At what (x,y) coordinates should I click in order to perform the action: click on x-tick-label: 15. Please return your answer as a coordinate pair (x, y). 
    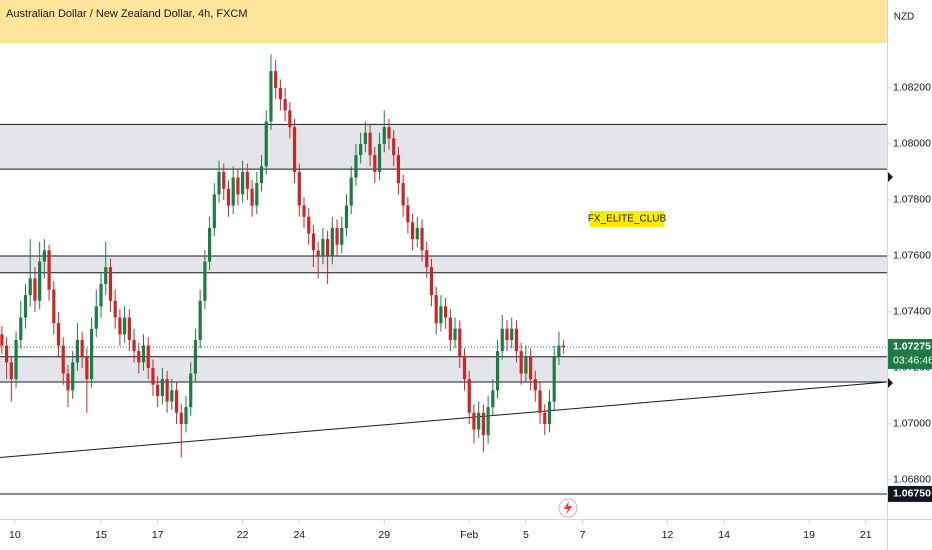
    Looking at the image, I should click on (101, 535).